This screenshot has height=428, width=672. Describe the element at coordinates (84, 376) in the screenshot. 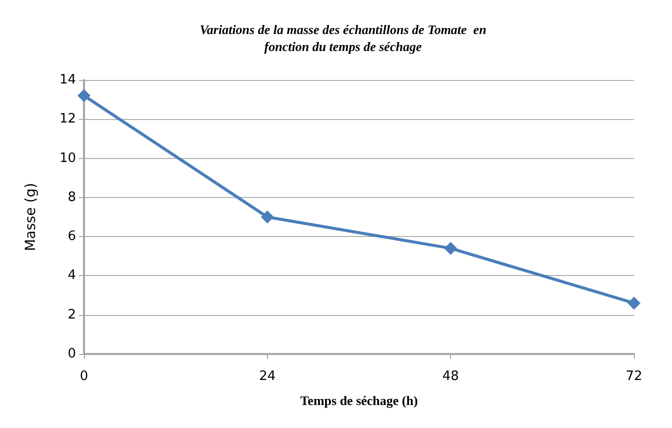

I see `x-tick-label: 0` at that location.